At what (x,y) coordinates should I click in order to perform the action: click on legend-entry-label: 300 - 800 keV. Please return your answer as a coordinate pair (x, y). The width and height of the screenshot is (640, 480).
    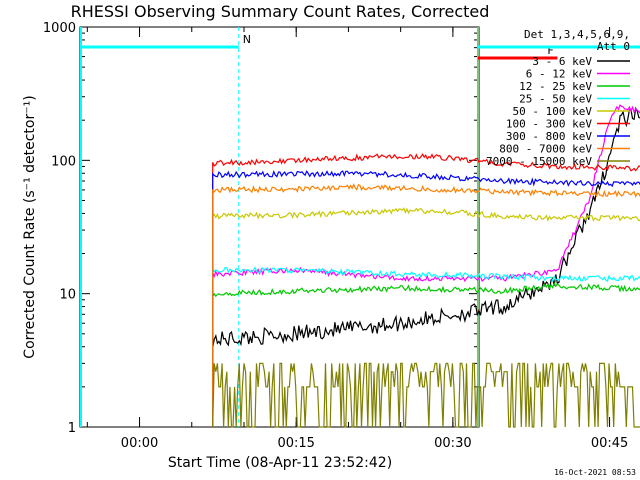
    Looking at the image, I should click on (549, 136).